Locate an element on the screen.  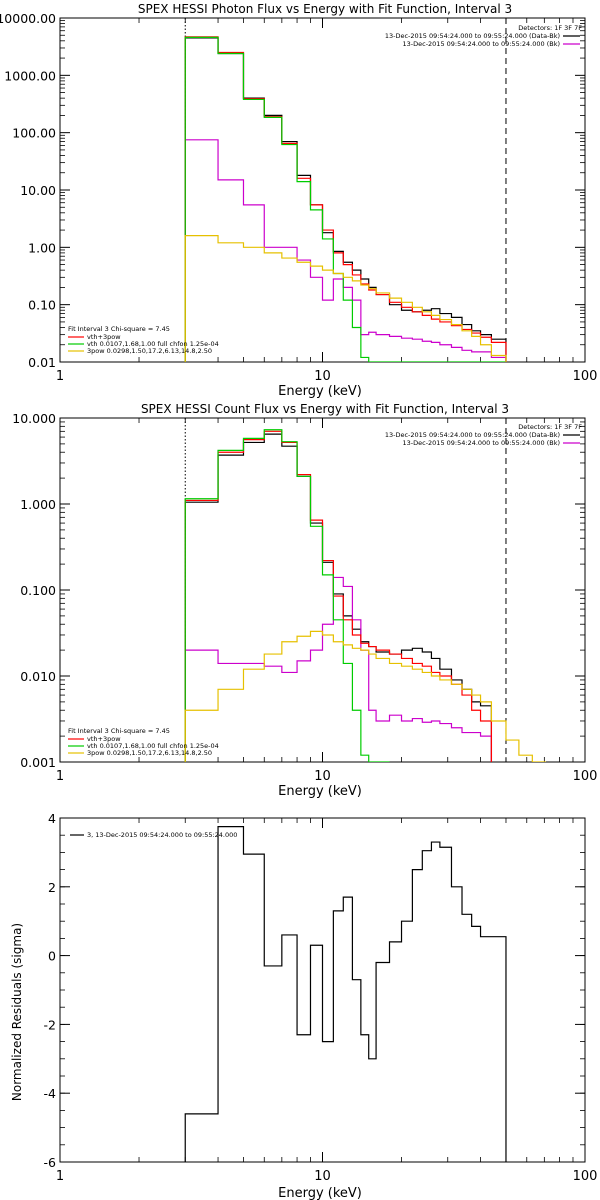
y-tick-label: 0 is located at coordinates (52, 956).